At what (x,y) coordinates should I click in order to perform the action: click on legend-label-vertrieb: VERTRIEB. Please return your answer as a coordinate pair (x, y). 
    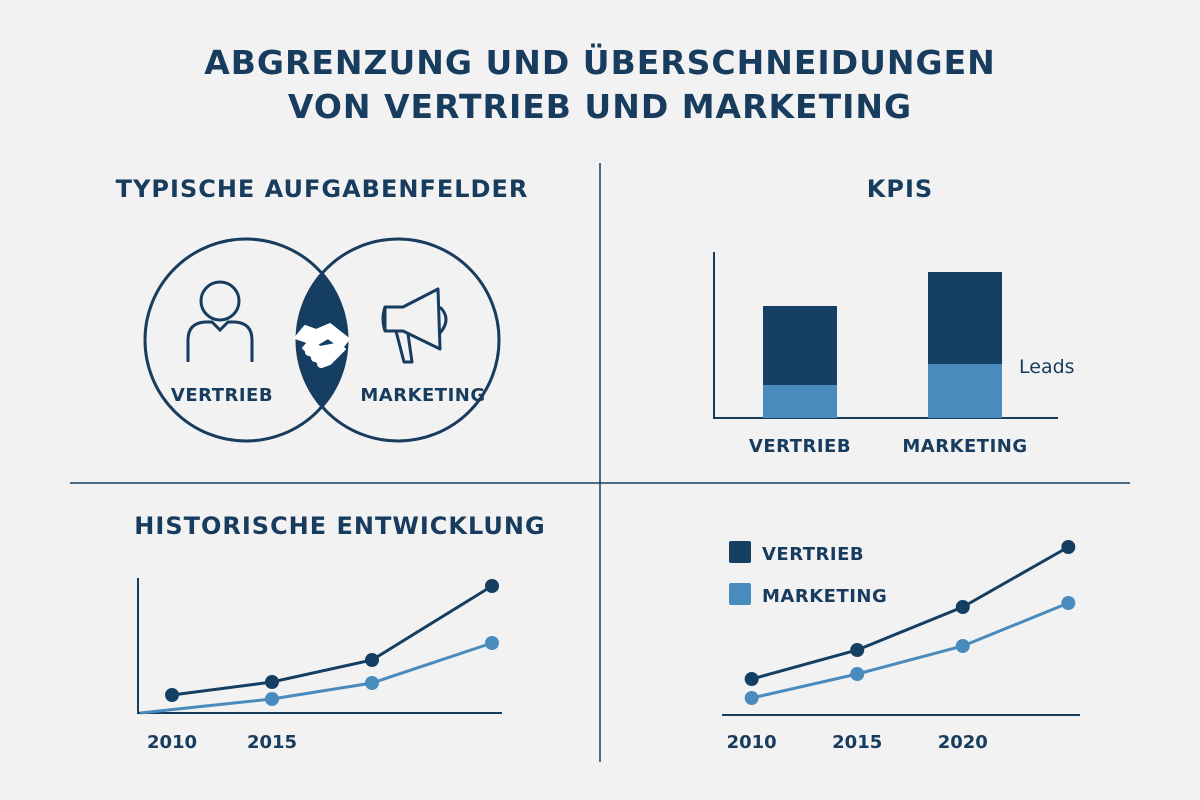
    Looking at the image, I should click on (813, 554).